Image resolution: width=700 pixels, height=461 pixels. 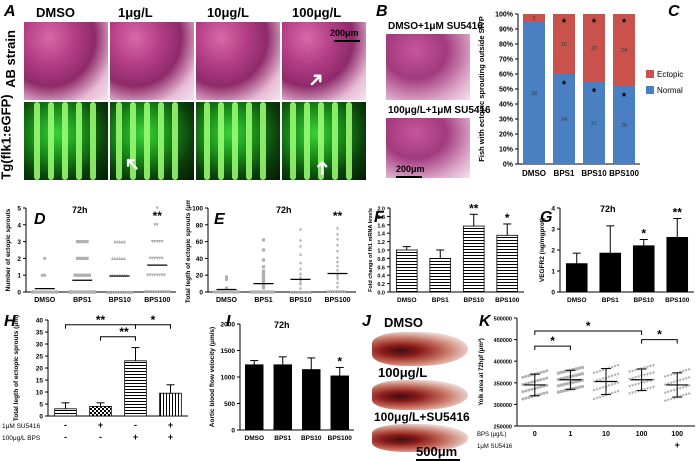 What do you see at coordinates (506, 60) in the screenshot?
I see `y-tick-label: 70%` at bounding box center [506, 60].